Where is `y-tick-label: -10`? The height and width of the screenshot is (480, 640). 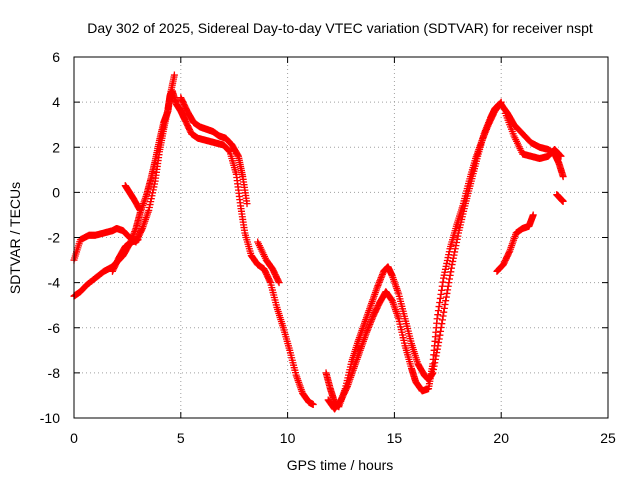 y-tick-label: -10 is located at coordinates (50, 418).